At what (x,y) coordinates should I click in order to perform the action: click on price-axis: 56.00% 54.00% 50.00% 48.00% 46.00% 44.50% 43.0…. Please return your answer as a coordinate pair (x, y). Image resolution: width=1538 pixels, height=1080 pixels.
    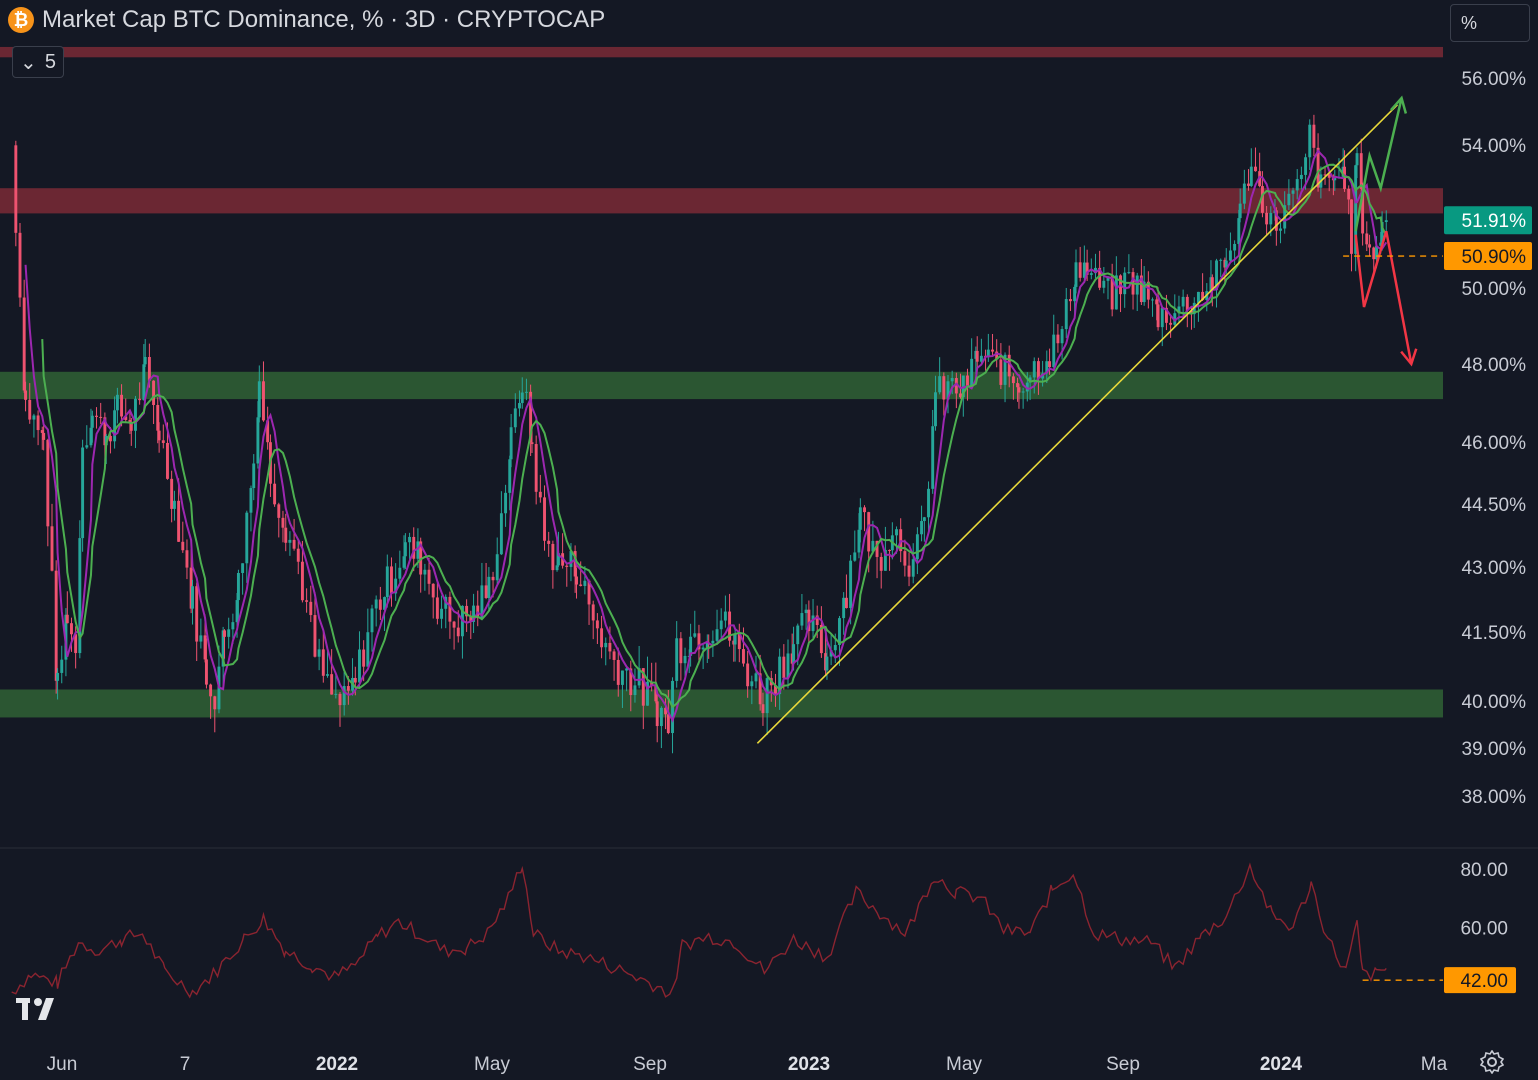
    Looking at the image, I should click on (1488, 438).